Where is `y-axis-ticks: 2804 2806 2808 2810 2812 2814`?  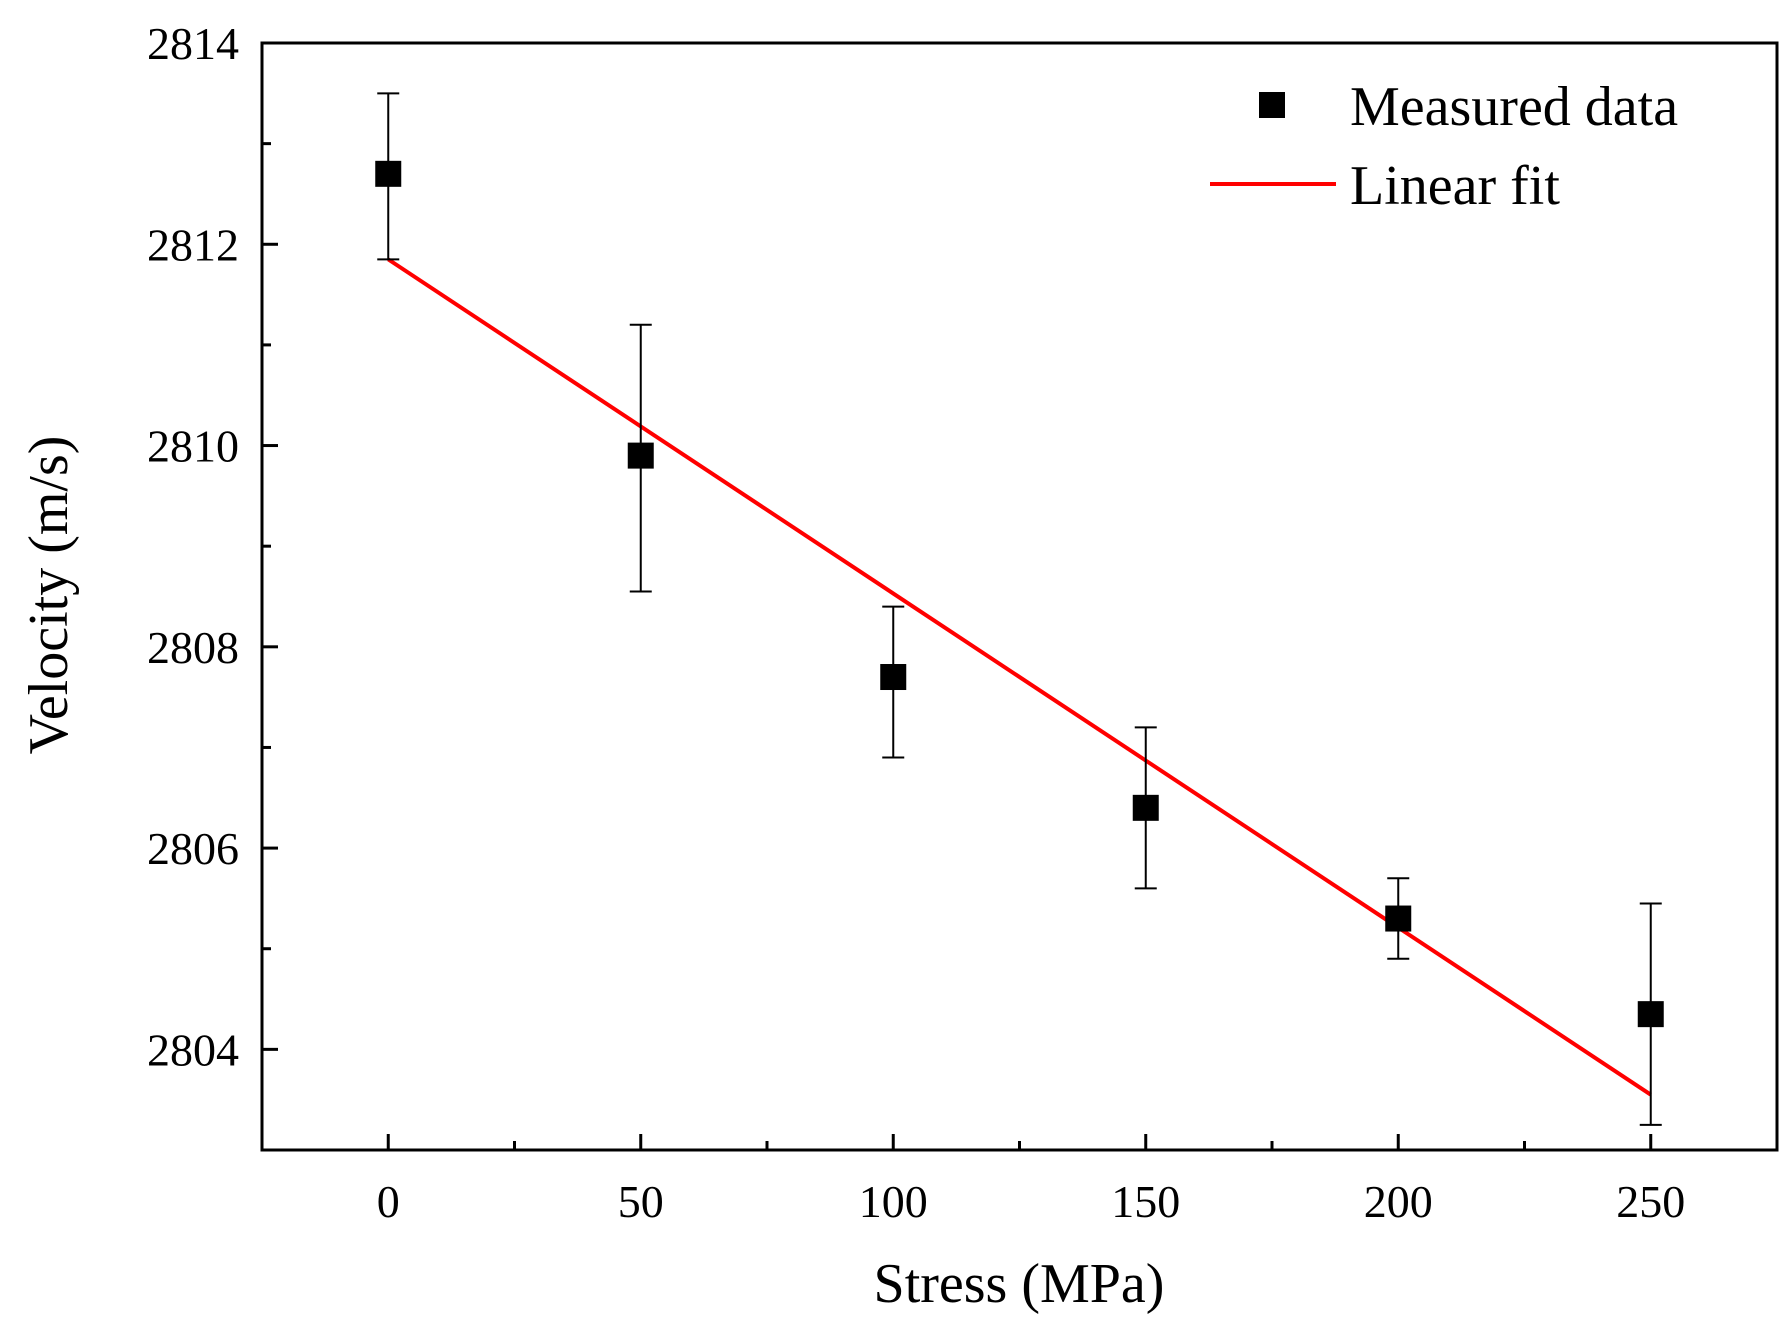
y-axis-ticks: 2804 2806 2808 2810 2812 2814 is located at coordinates (212, 546).